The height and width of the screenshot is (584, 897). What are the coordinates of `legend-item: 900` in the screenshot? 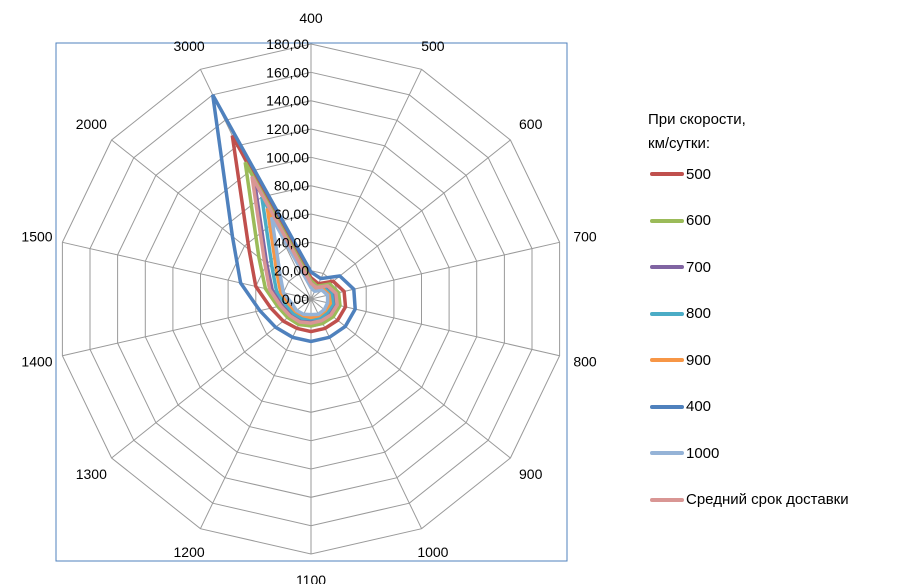 It's located at (680, 360).